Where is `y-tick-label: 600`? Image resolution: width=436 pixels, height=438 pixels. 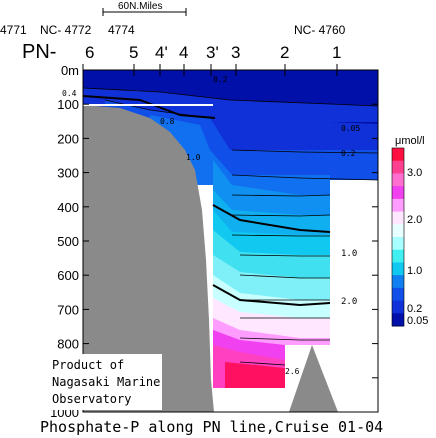
y-tick-label: 600 is located at coordinates (68, 275).